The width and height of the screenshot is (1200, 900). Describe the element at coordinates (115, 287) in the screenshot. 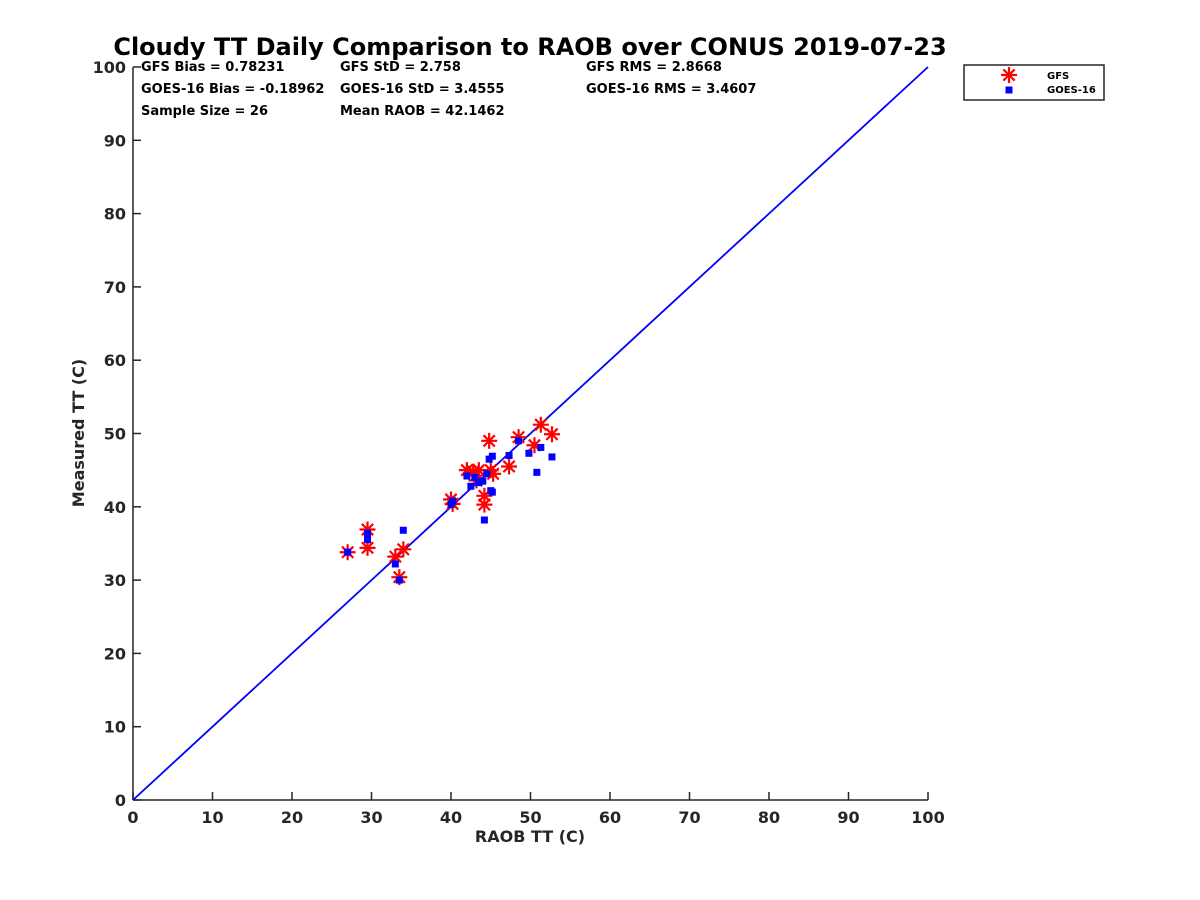

I see `y-tick-label: 70` at that location.